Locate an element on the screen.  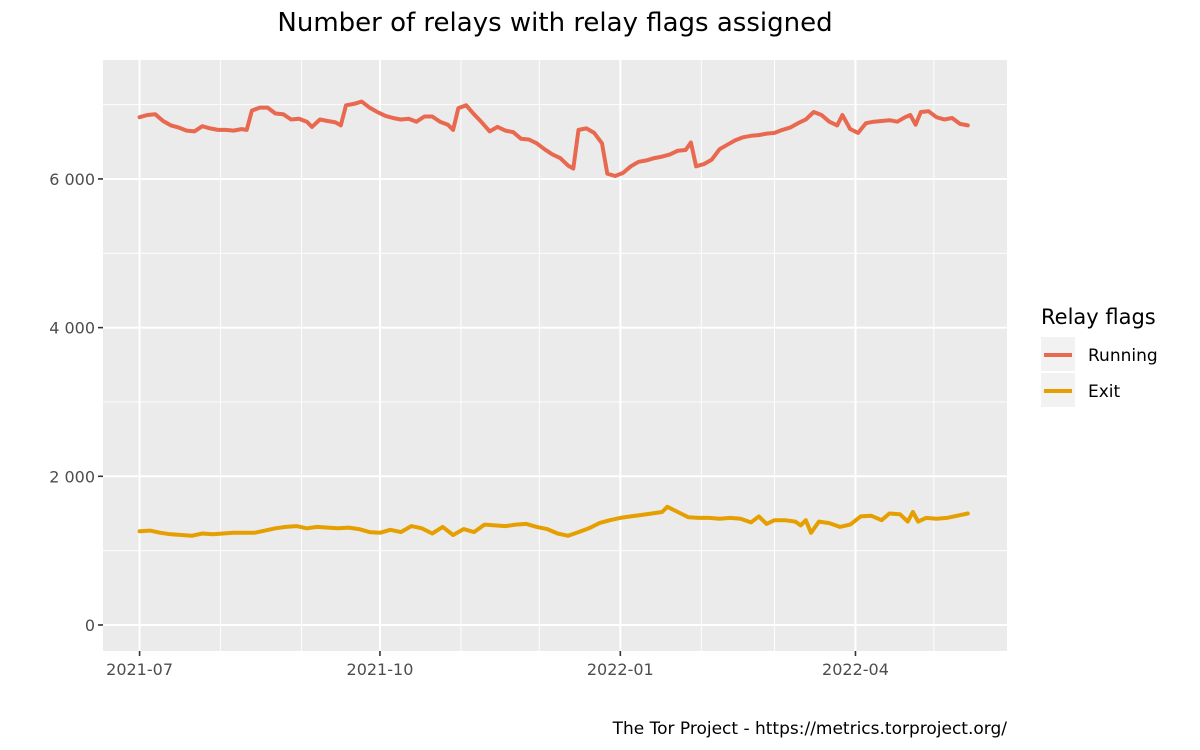
y-tick-label: 6 000 is located at coordinates (72, 179).